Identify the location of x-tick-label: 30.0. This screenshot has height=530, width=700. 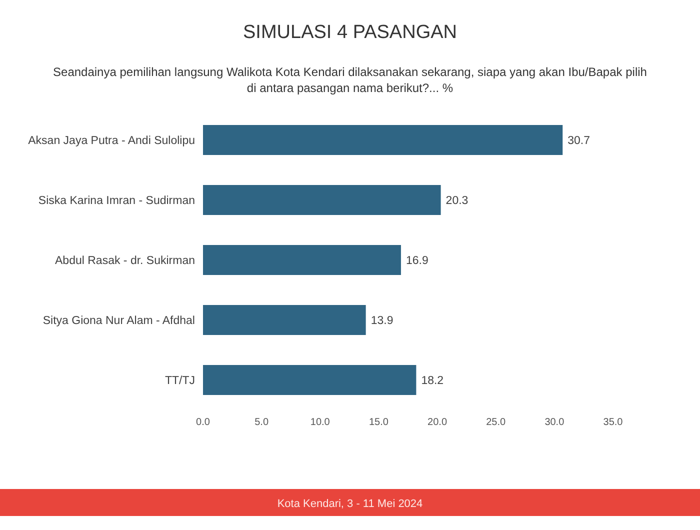
(554, 422).